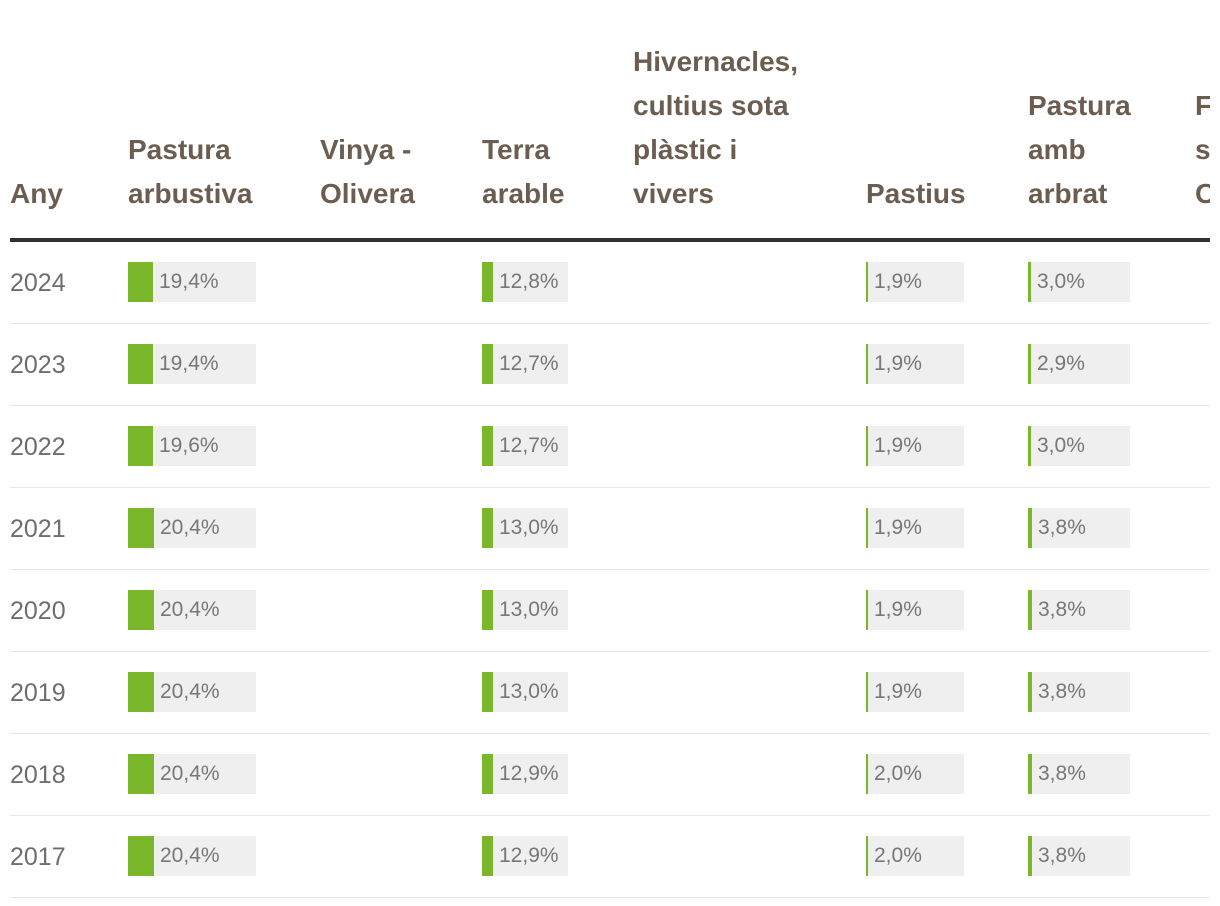  I want to click on column-header-2: Vinya - Olivera, so click(367, 171).